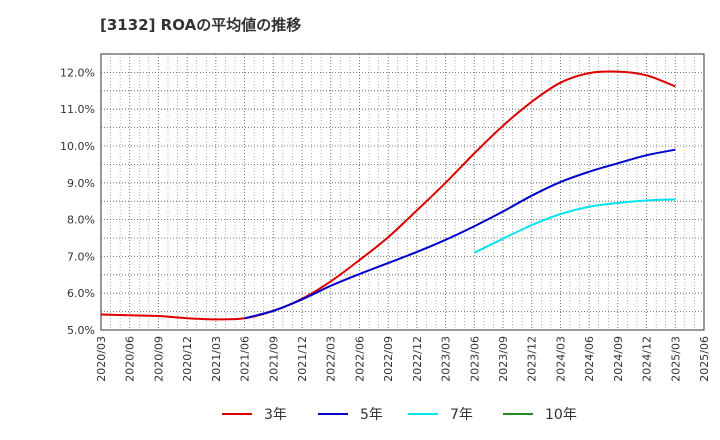  I want to click on y-tick-label: 12.0%, so click(77, 72).